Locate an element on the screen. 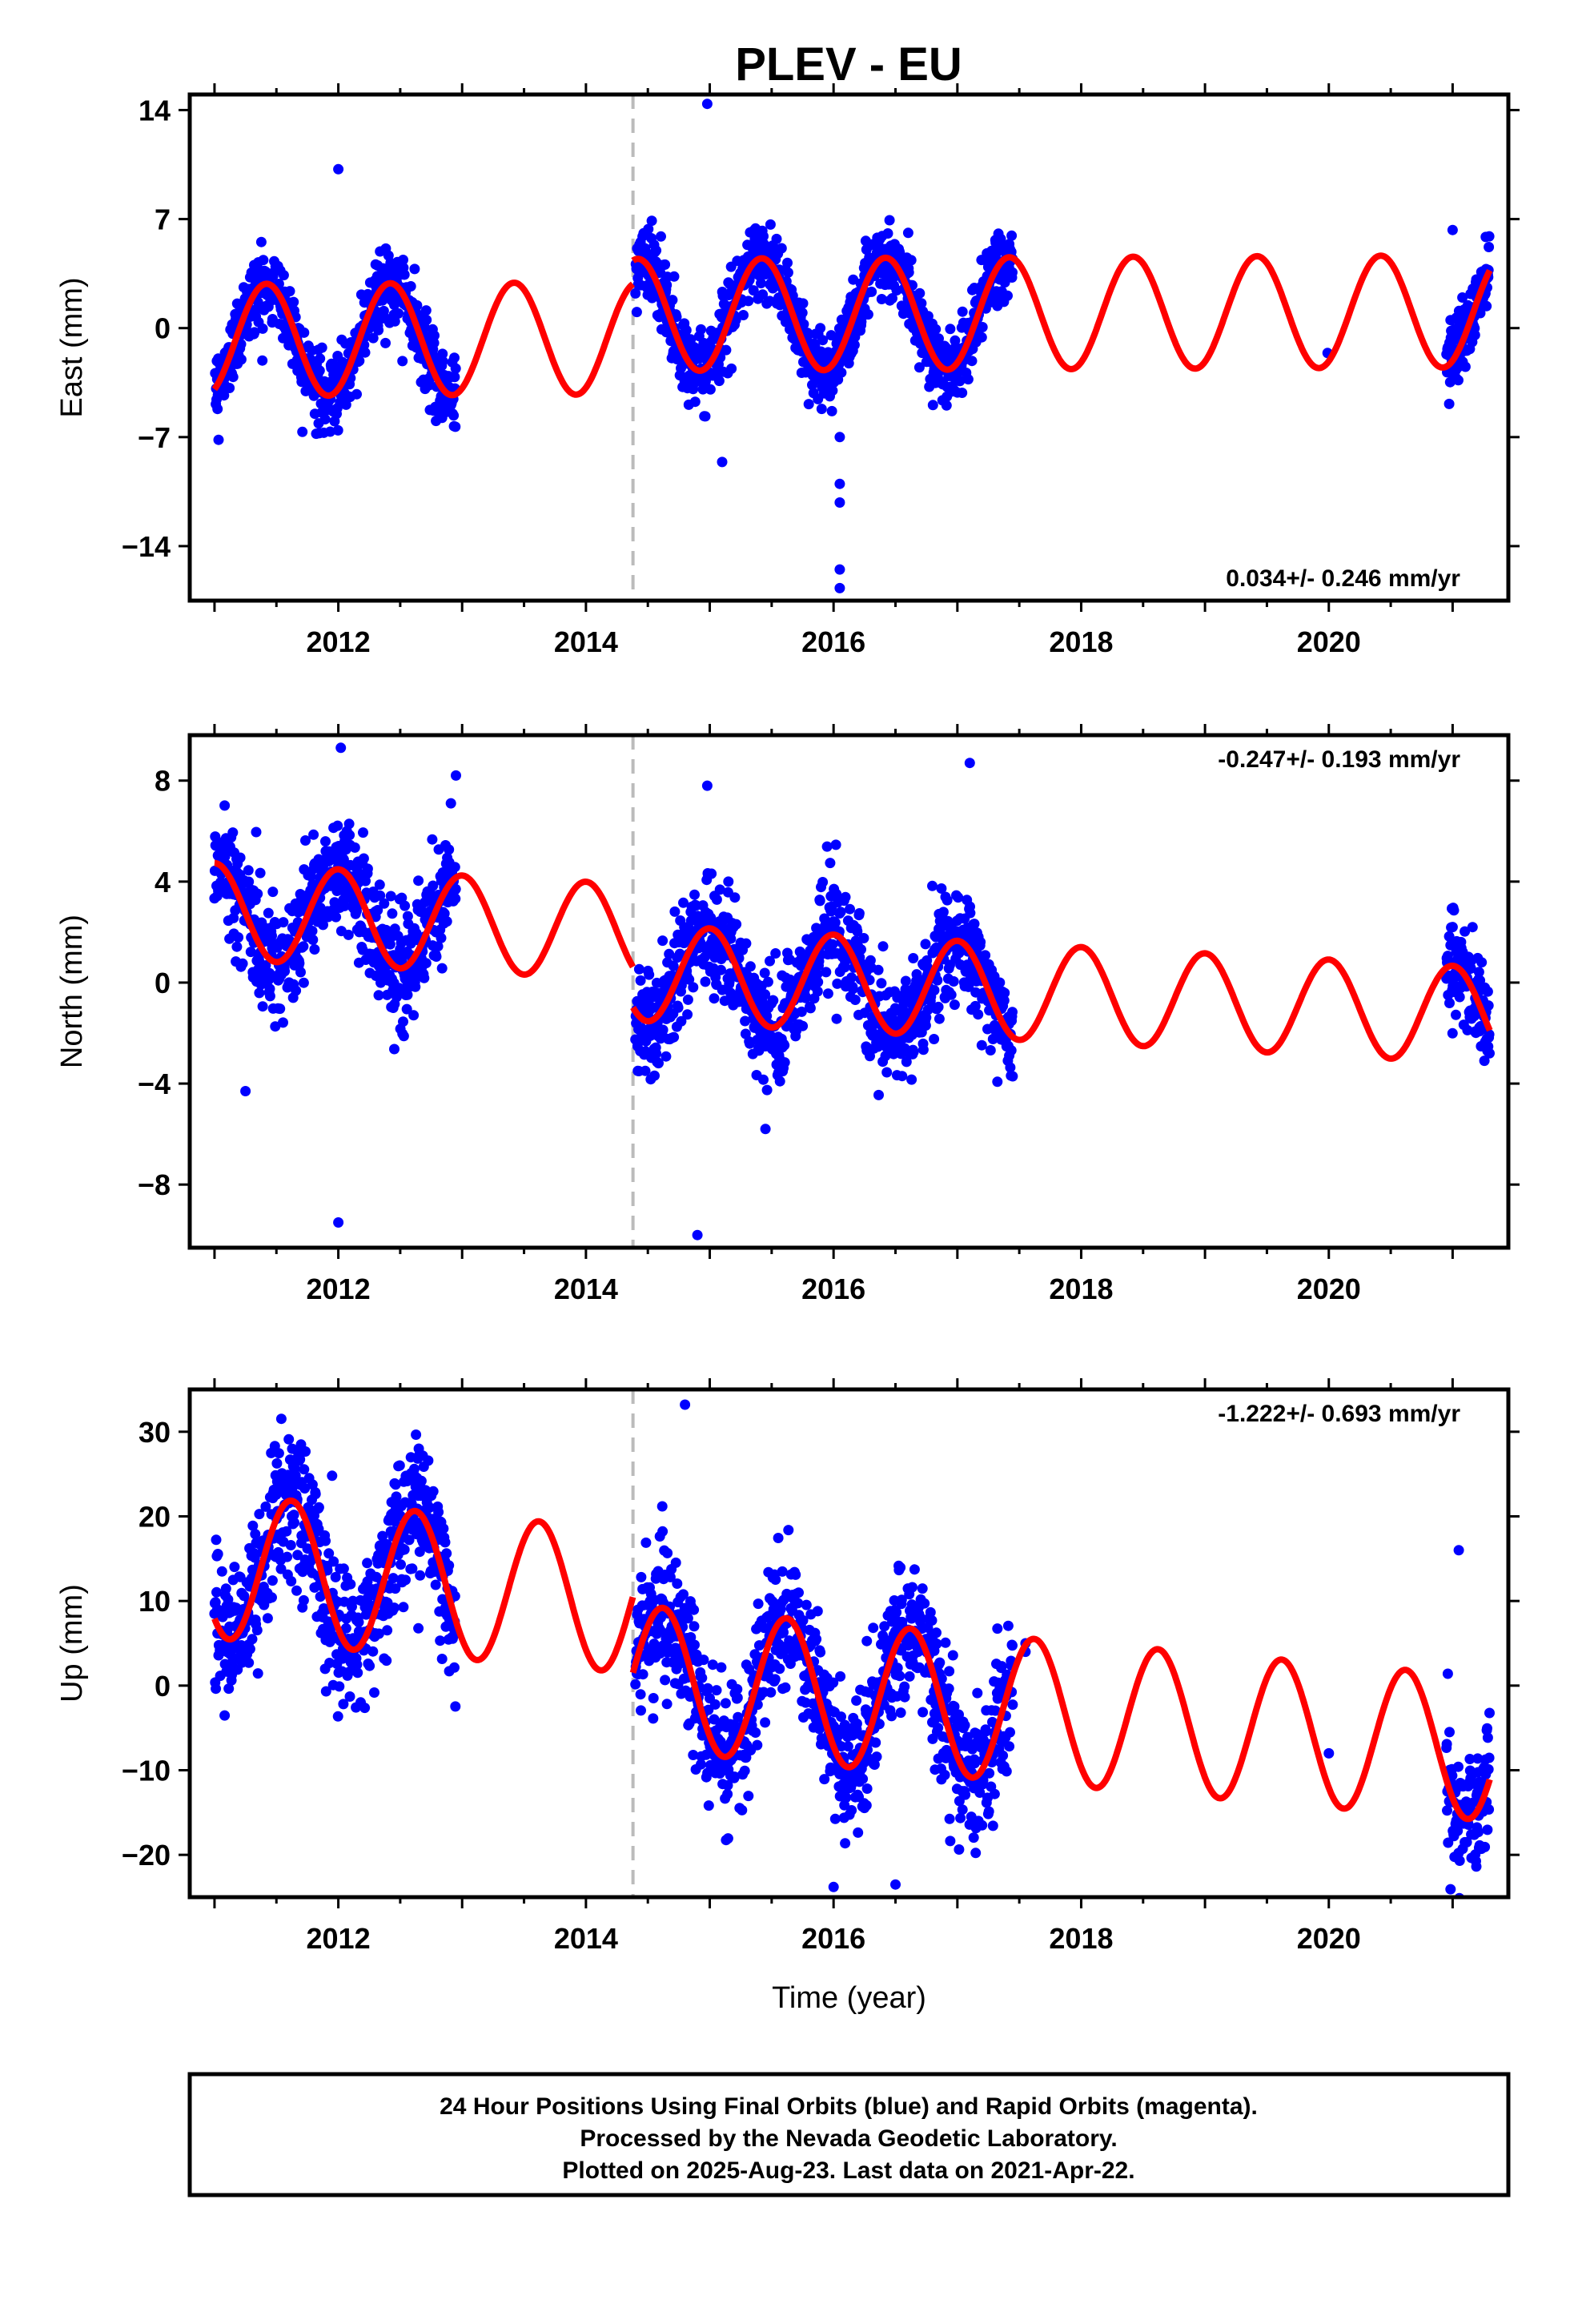 This screenshot has width=1582, height=2324. y-tick-label: 0 is located at coordinates (163, 329).